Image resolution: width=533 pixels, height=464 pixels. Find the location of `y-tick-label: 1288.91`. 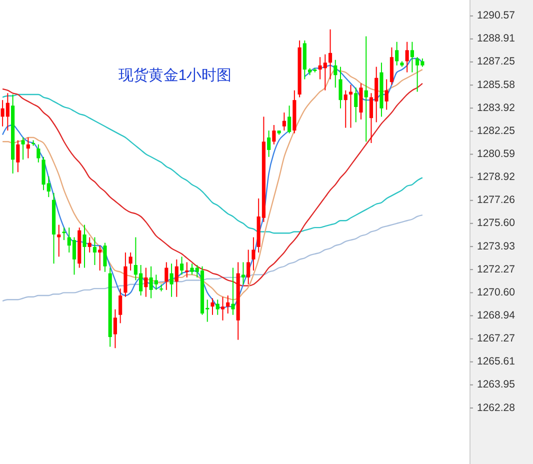

y-tick-label: 1288.91 is located at coordinates (496, 38).